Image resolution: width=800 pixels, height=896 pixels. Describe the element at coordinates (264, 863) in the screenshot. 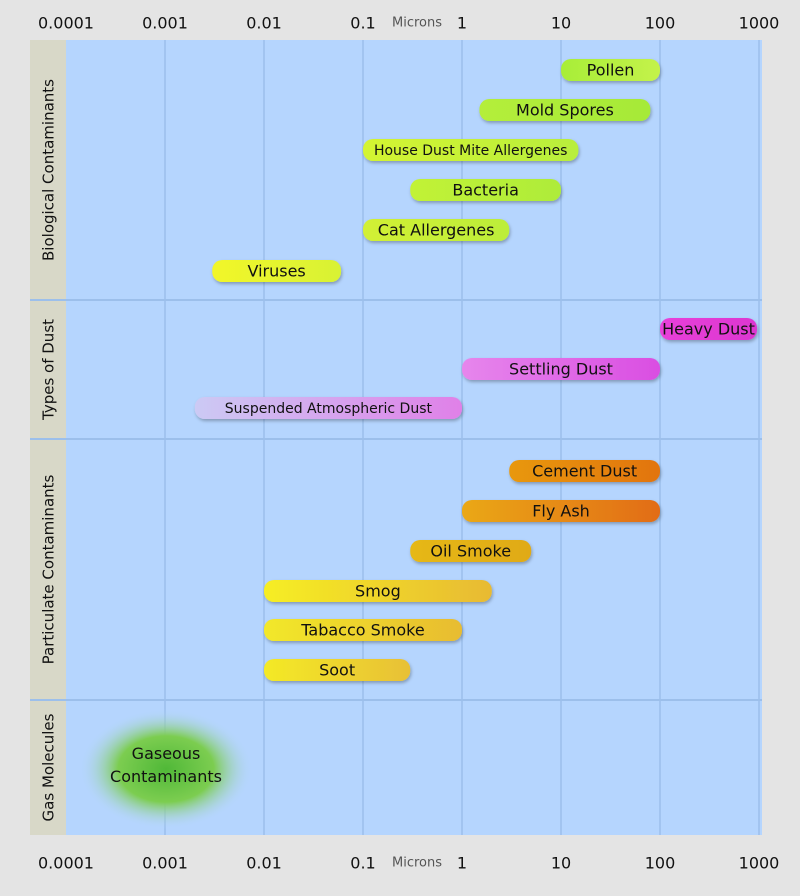

I see `bottom-tick-label: 0.01` at that location.